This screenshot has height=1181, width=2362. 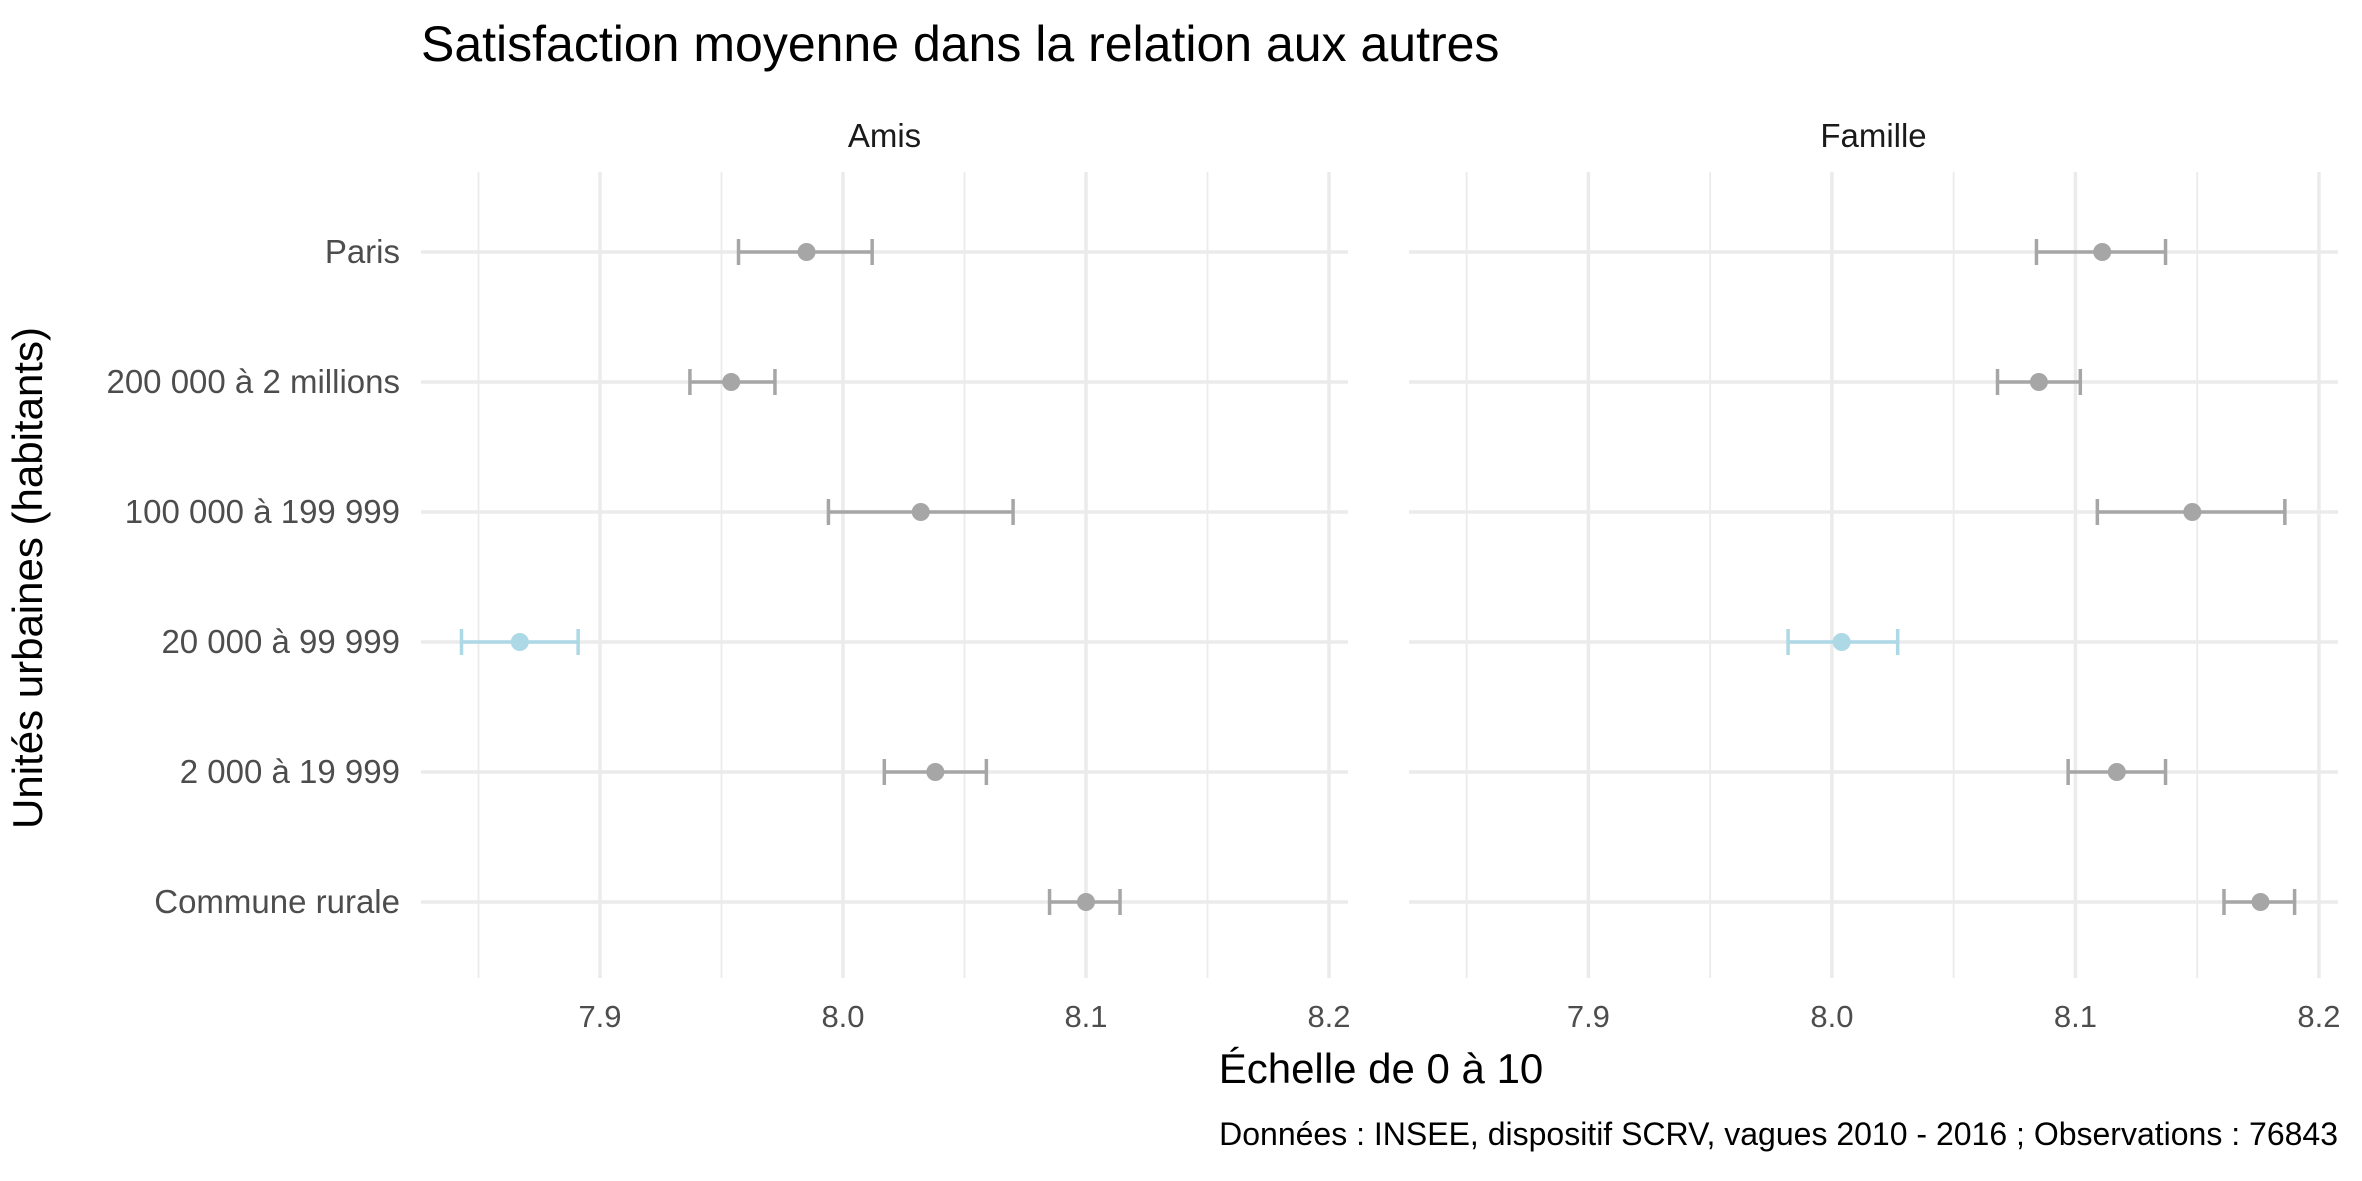 I want to click on point-amis-commune-rurale, so click(x=1086, y=902).